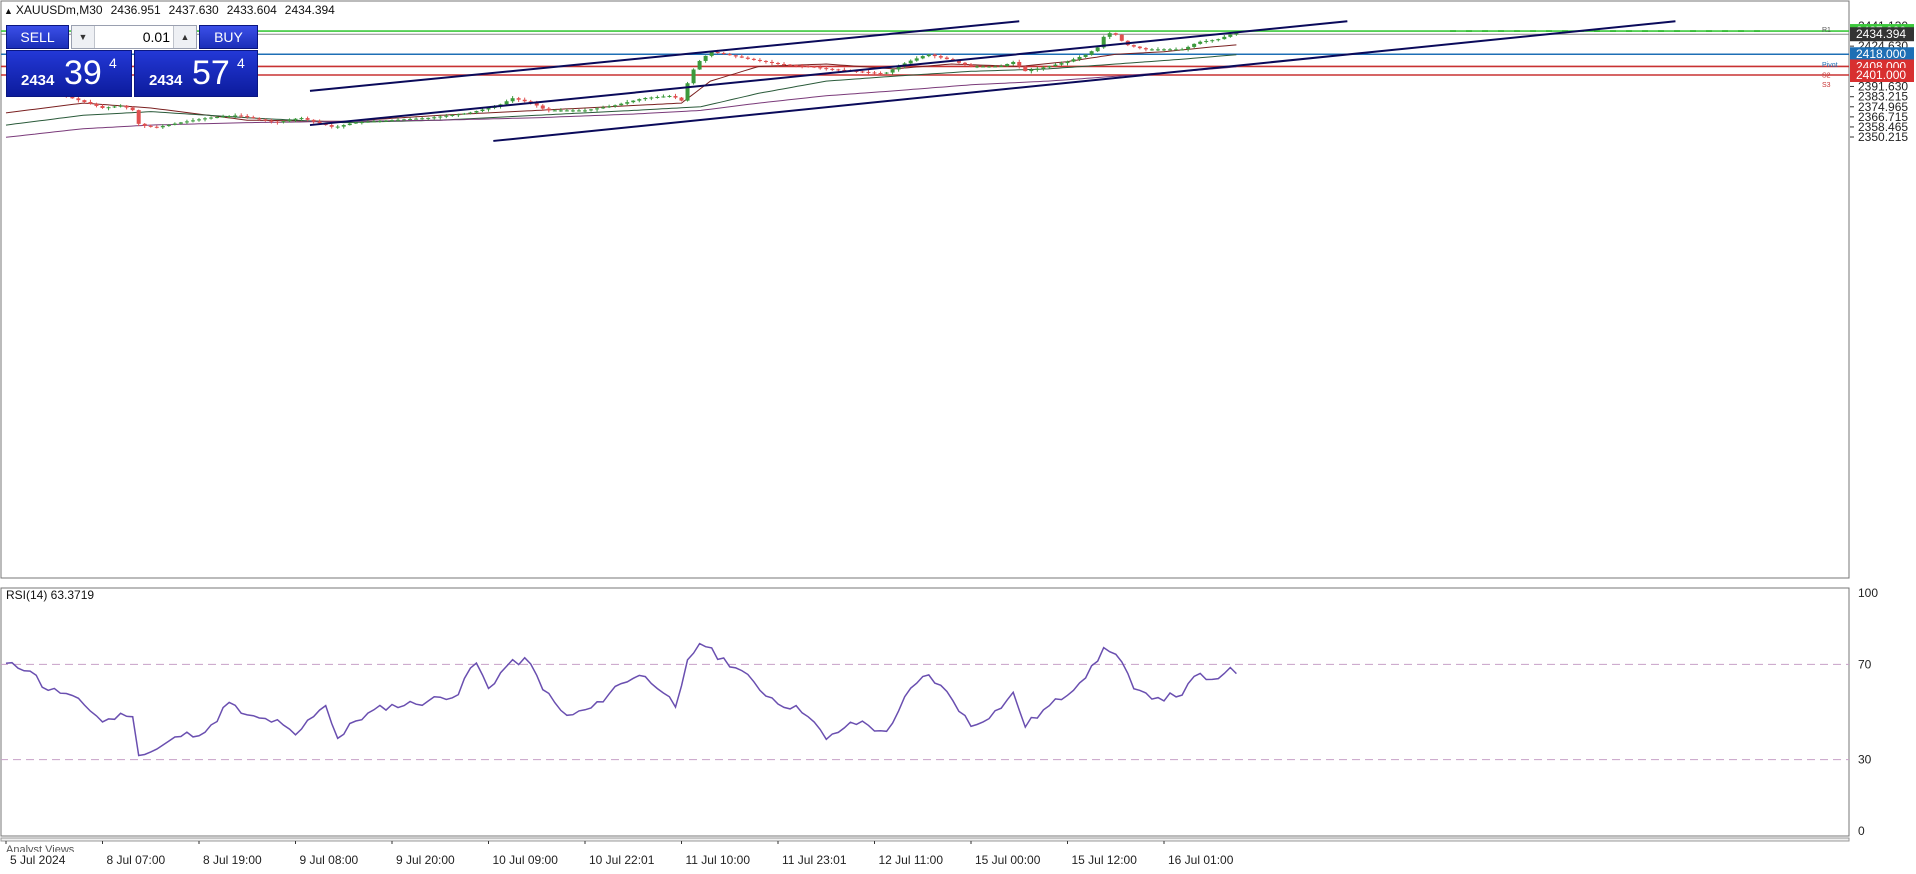 The width and height of the screenshot is (1916, 874). What do you see at coordinates (8, 11) in the screenshot?
I see `collapse-triangle-icon: ▲` at bounding box center [8, 11].